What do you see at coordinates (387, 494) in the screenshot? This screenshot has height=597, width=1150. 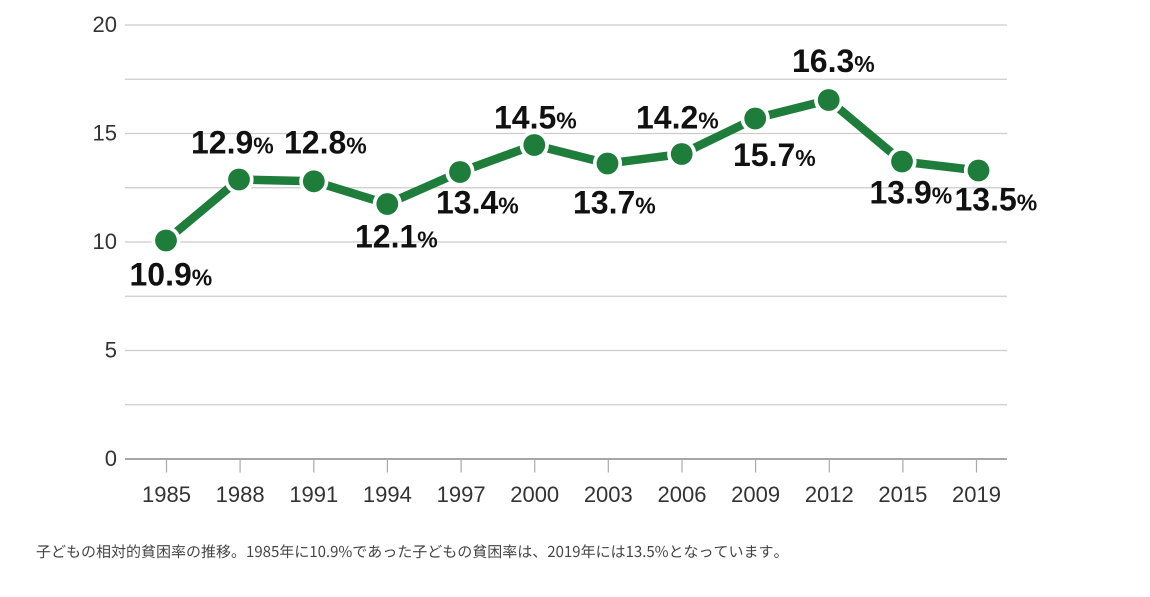 I see `svg-text: 1994` at bounding box center [387, 494].